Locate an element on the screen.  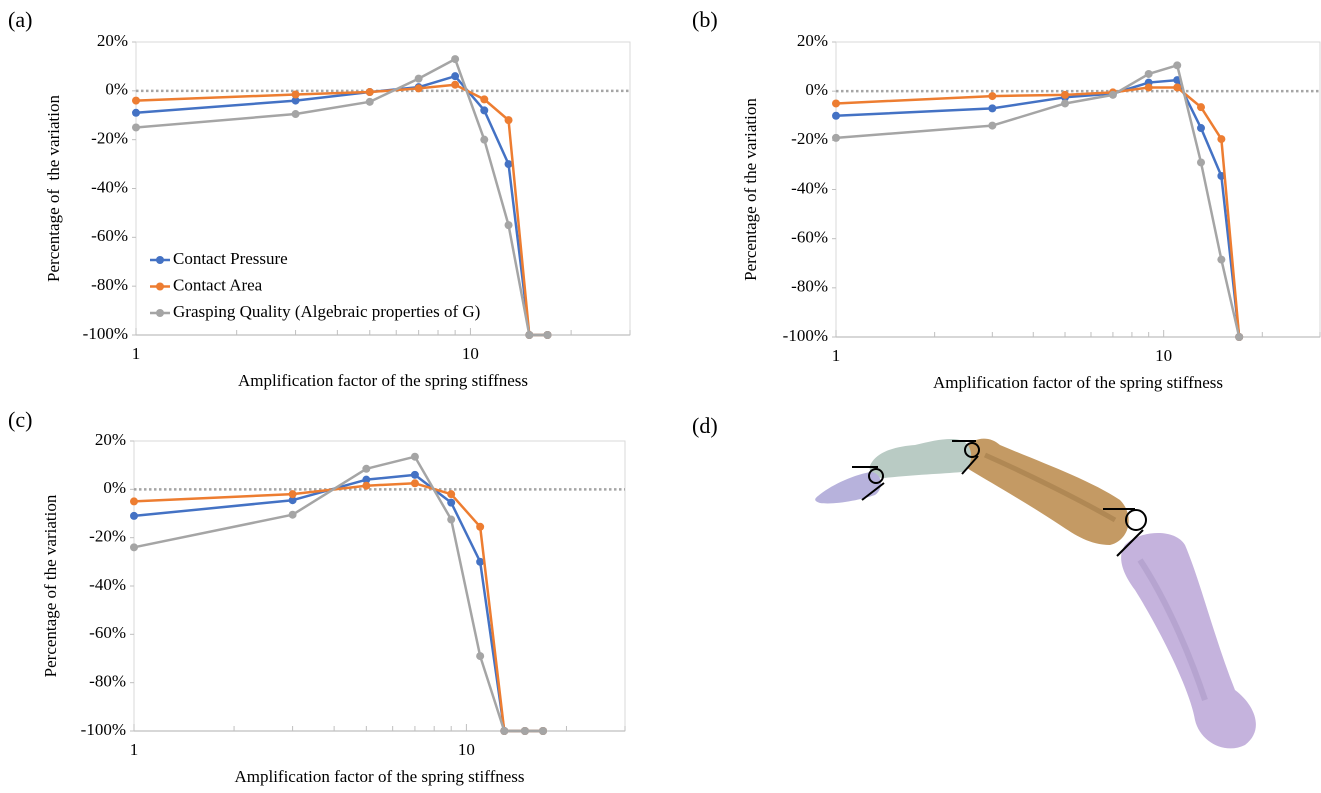
plot-frame is located at coordinates (1078, 189).